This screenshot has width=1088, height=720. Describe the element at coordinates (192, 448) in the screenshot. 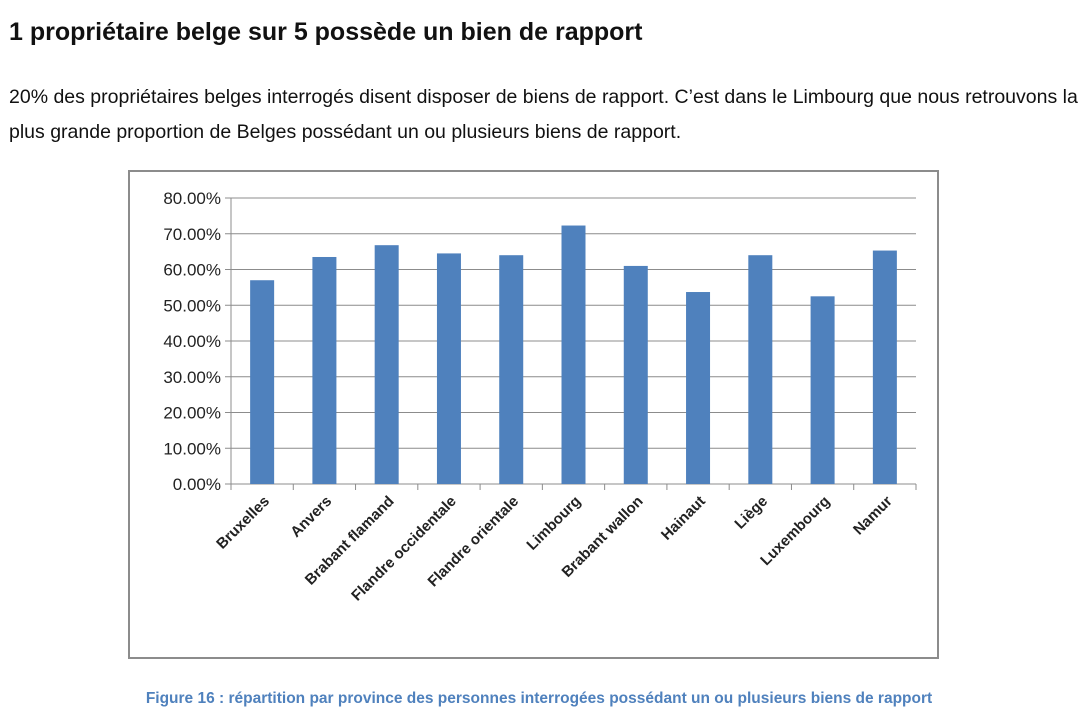

I see `y-tick-label: 10.00%` at that location.